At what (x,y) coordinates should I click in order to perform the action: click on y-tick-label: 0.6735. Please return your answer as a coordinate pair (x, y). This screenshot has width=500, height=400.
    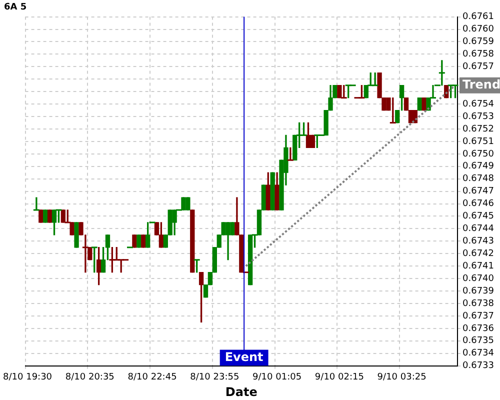
    Looking at the image, I should click on (478, 341).